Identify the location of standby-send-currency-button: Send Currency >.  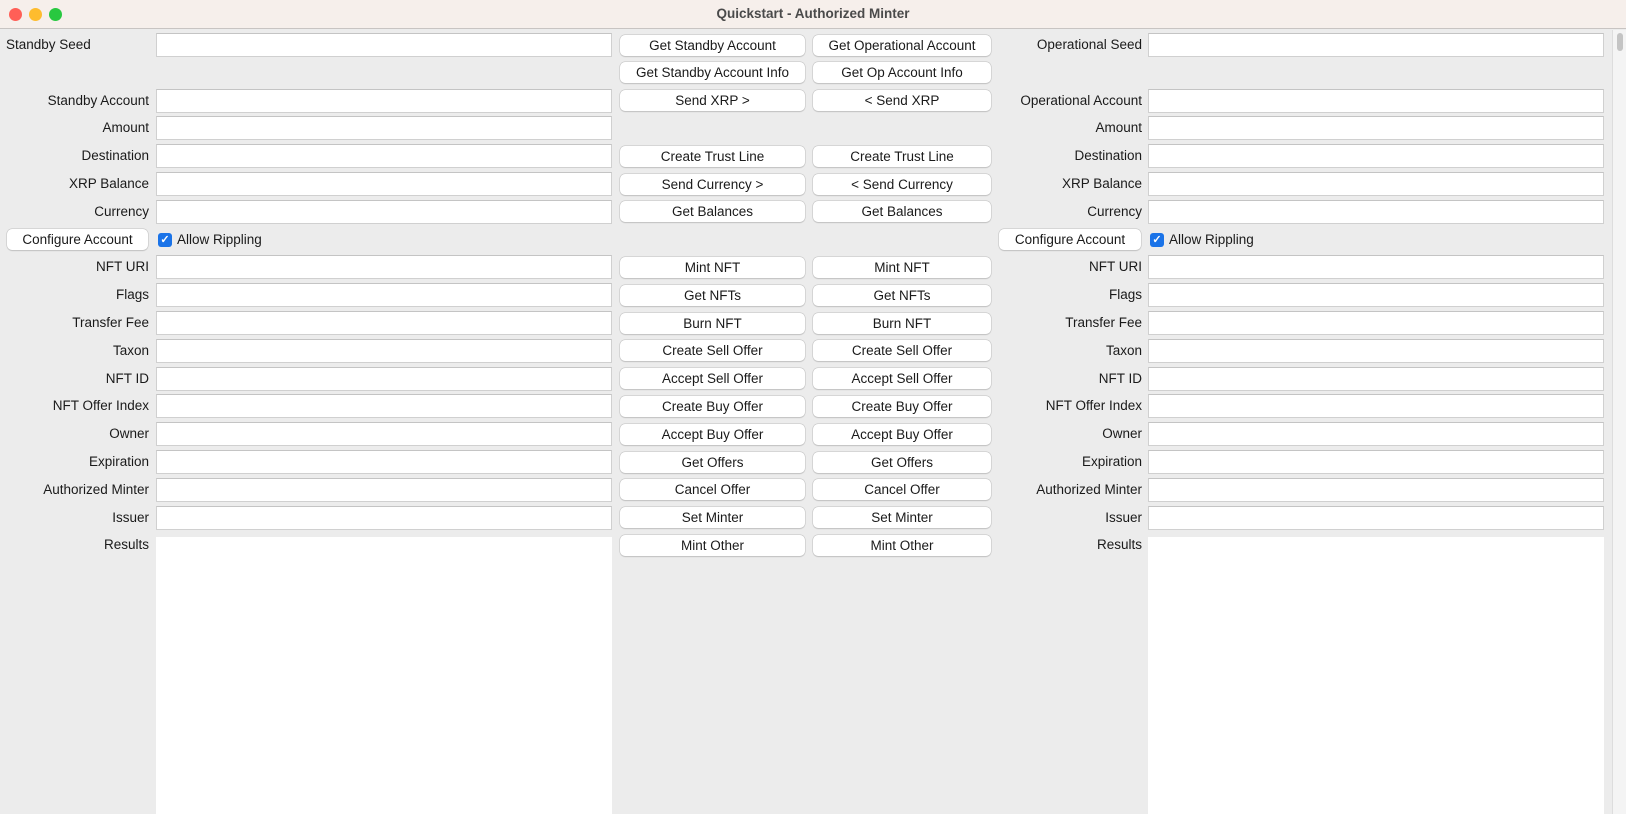
(712, 184).